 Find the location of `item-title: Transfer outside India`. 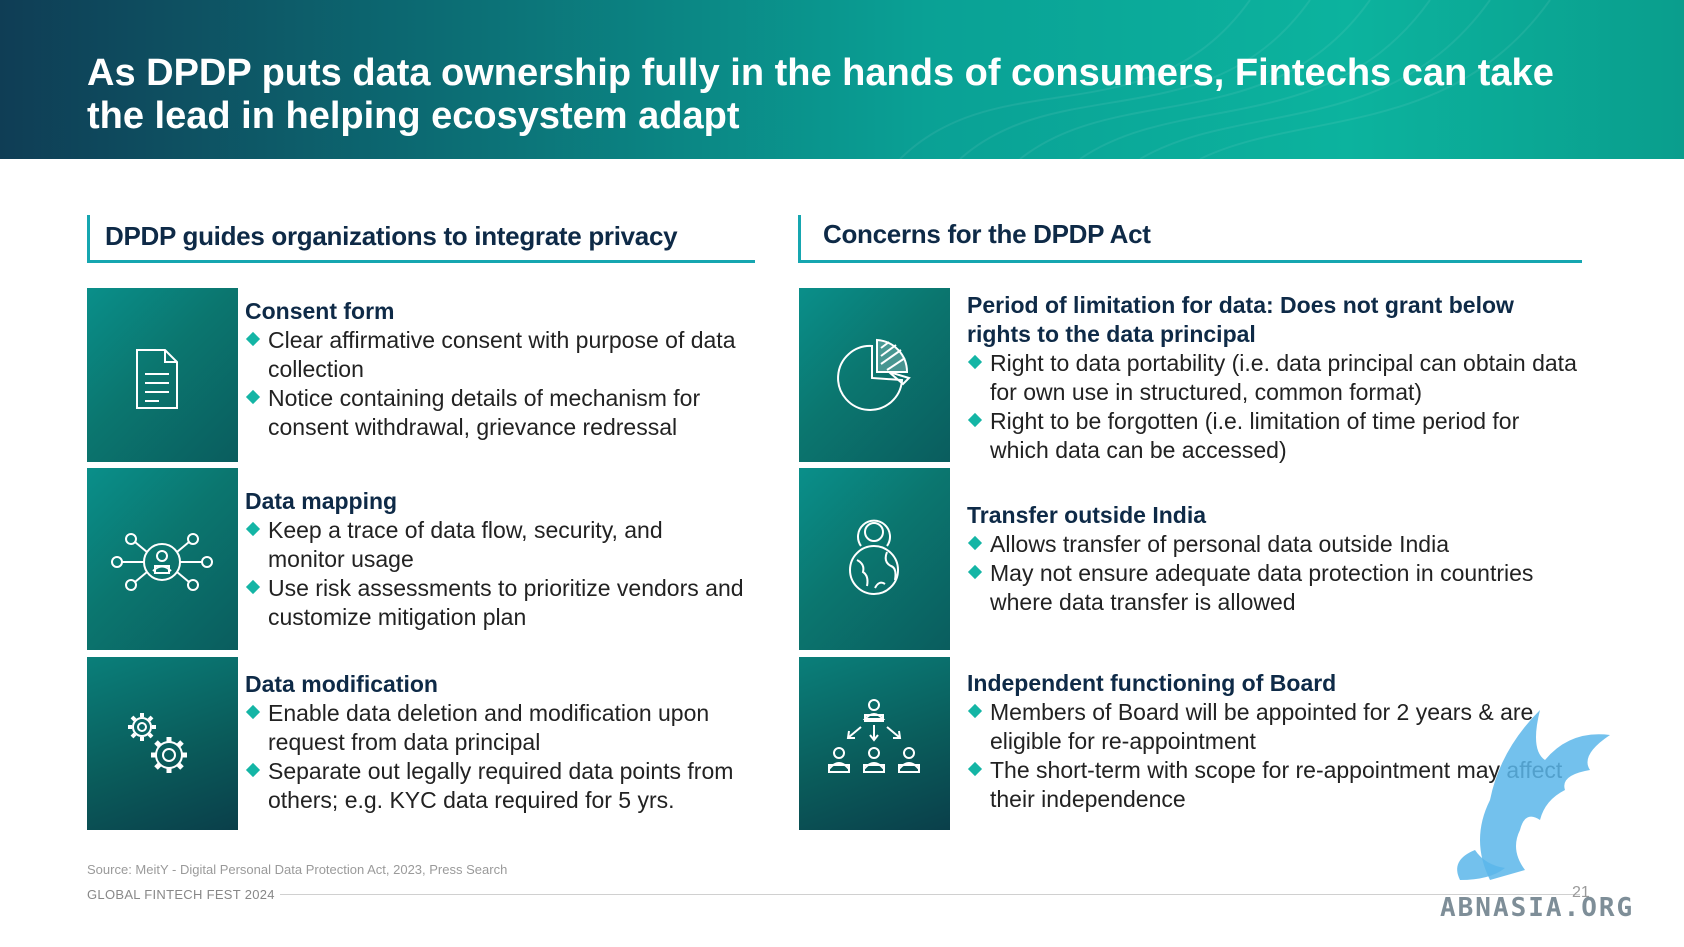

item-title: Transfer outside India is located at coordinates (1086, 515).